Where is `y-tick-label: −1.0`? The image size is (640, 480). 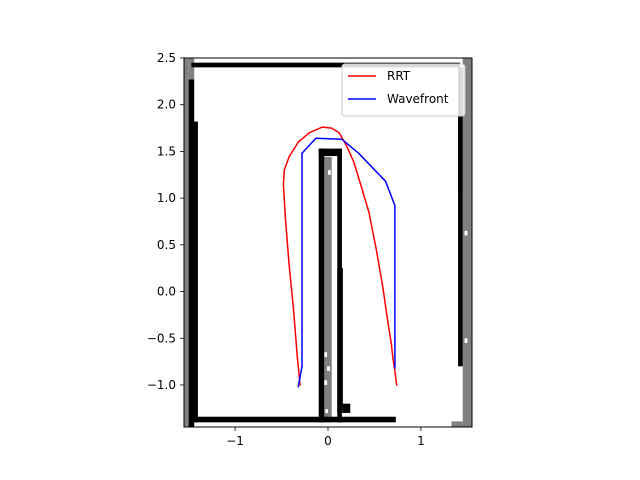
y-tick-label: −1.0 is located at coordinates (161, 385).